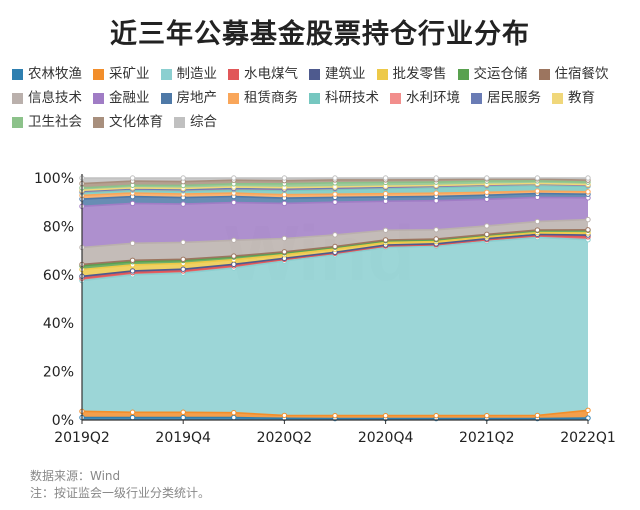 Image resolution: width=640 pixels, height=510 pixels. What do you see at coordinates (203, 122) in the screenshot?
I see `legend-label: 综合` at bounding box center [203, 122].